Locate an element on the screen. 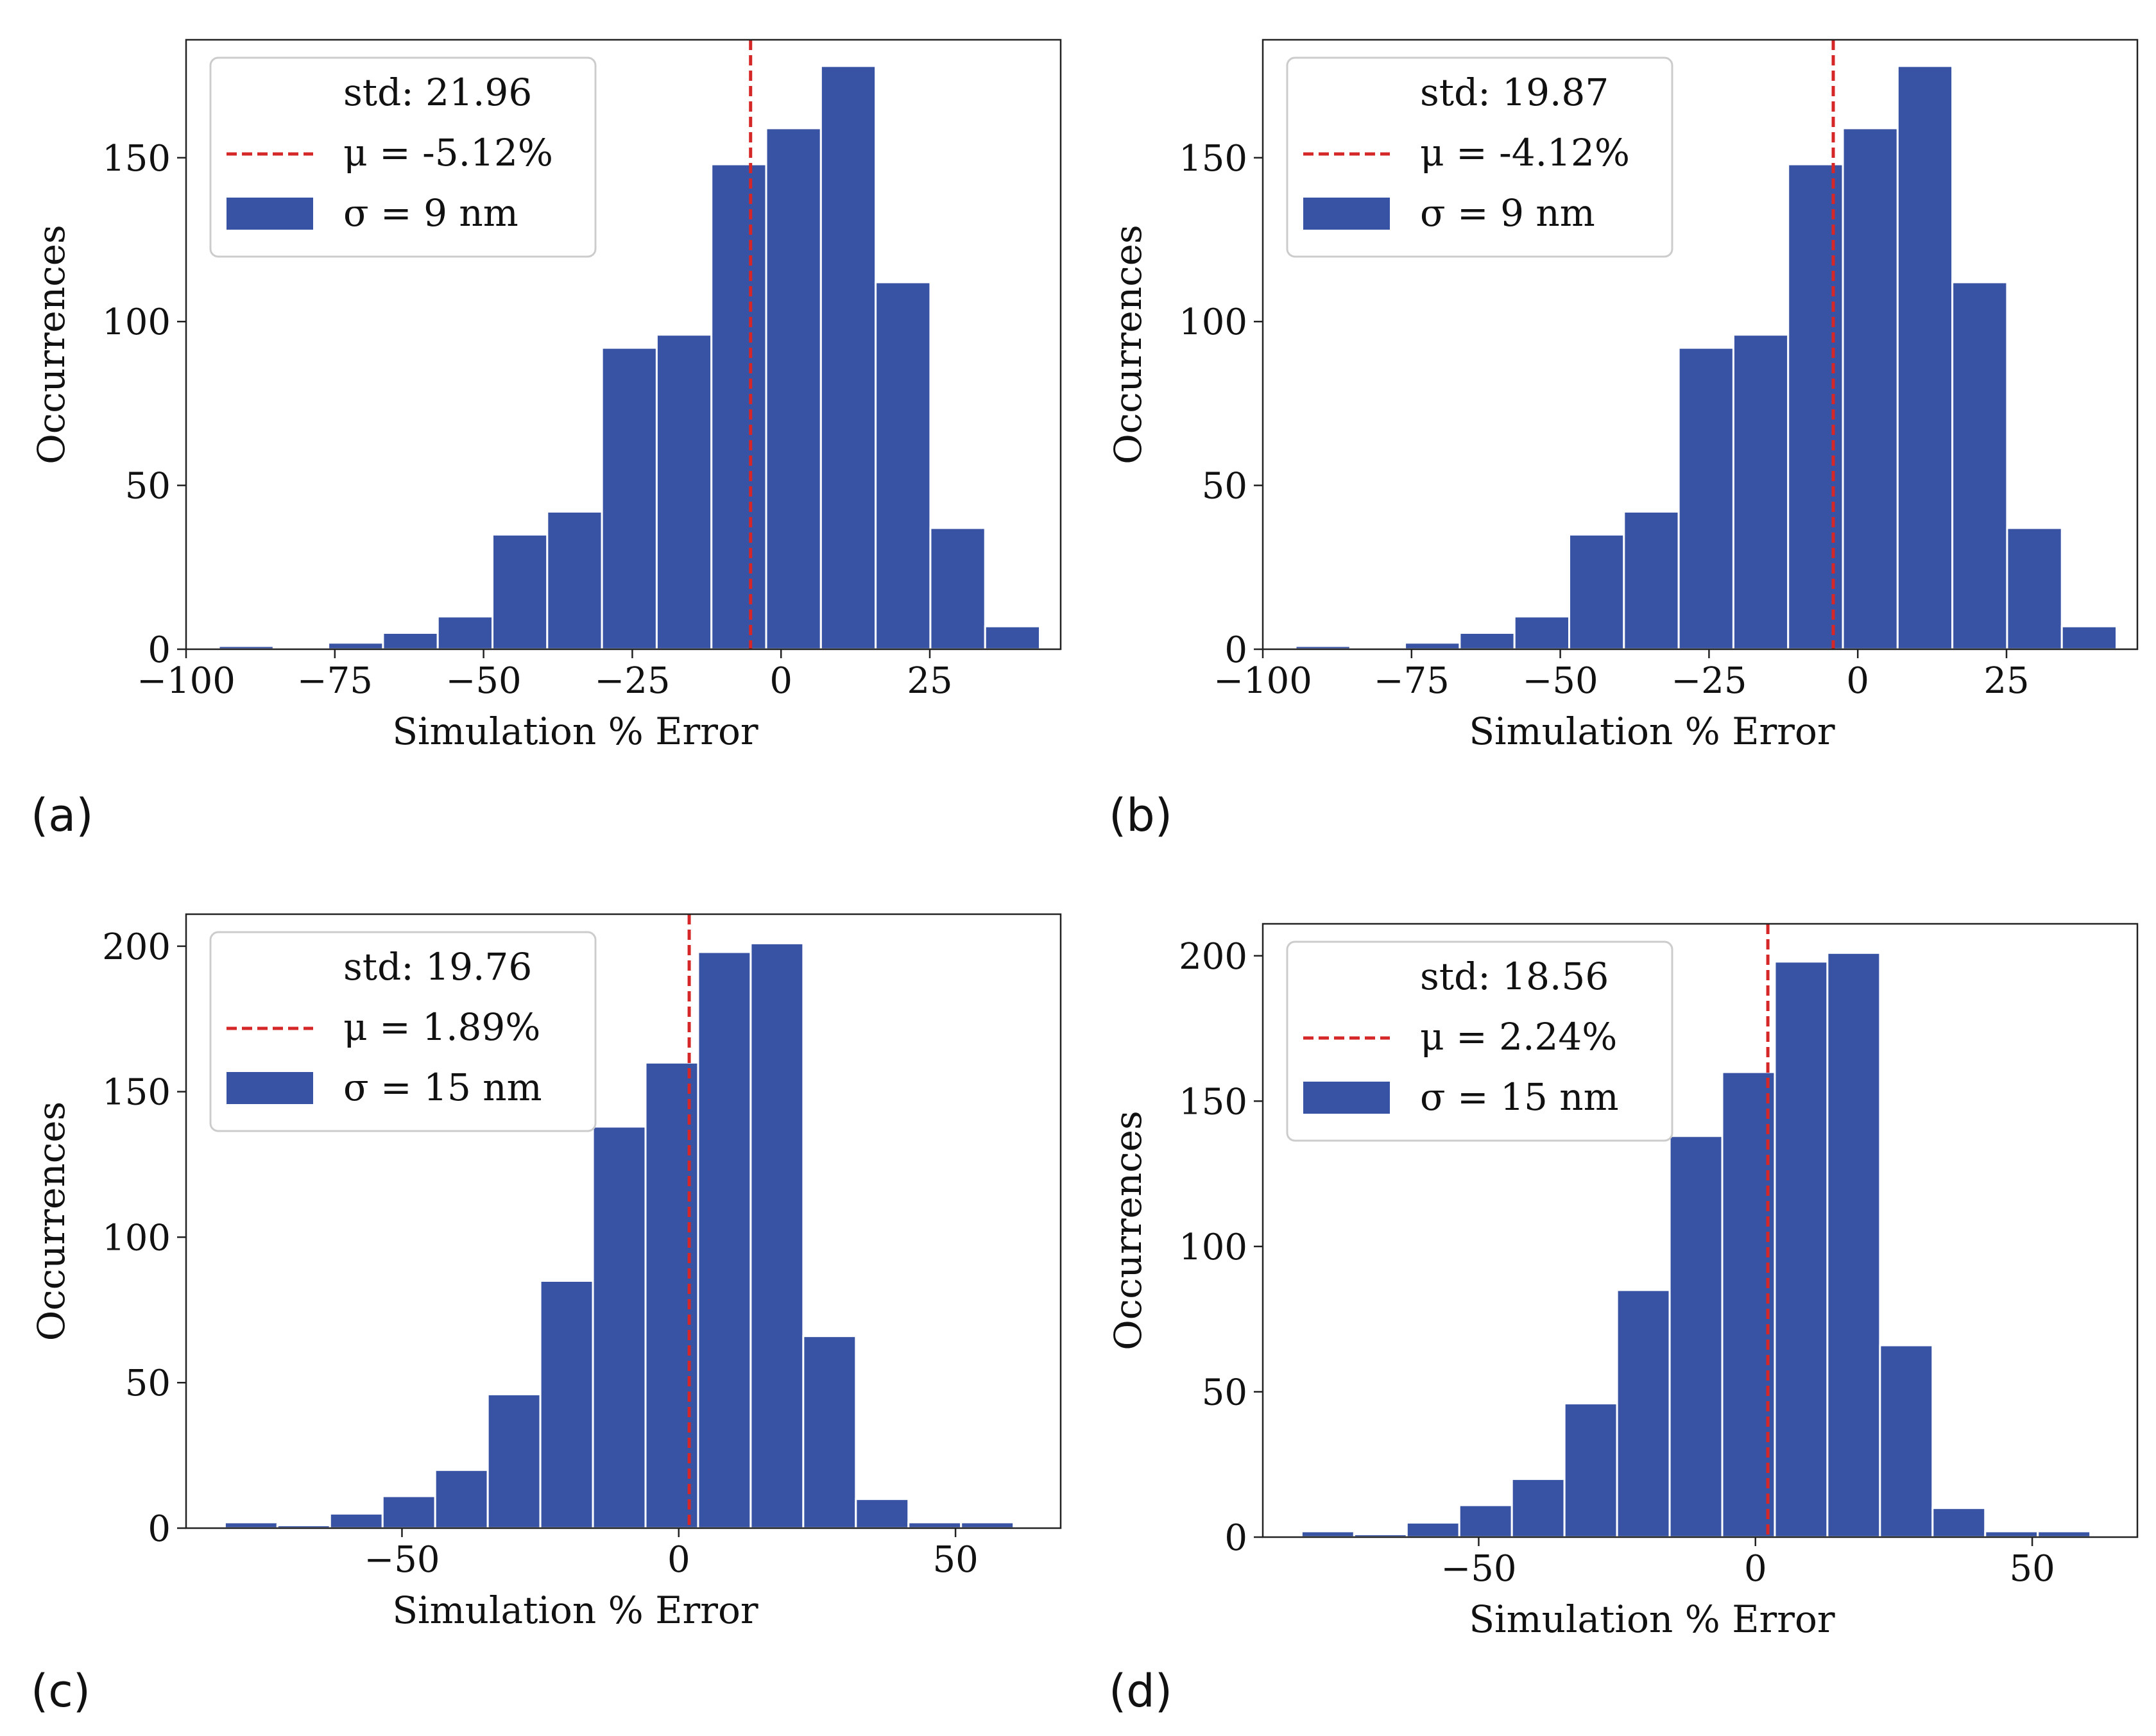 This screenshot has width=2156, height=1736. legend: std: 18.56 μ = 2.24% σ = 15 nm is located at coordinates (1480, 1041).